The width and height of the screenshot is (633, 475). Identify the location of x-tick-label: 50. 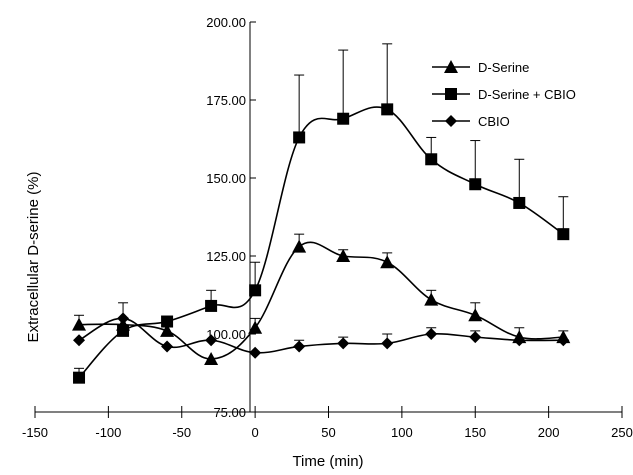
(328, 432).